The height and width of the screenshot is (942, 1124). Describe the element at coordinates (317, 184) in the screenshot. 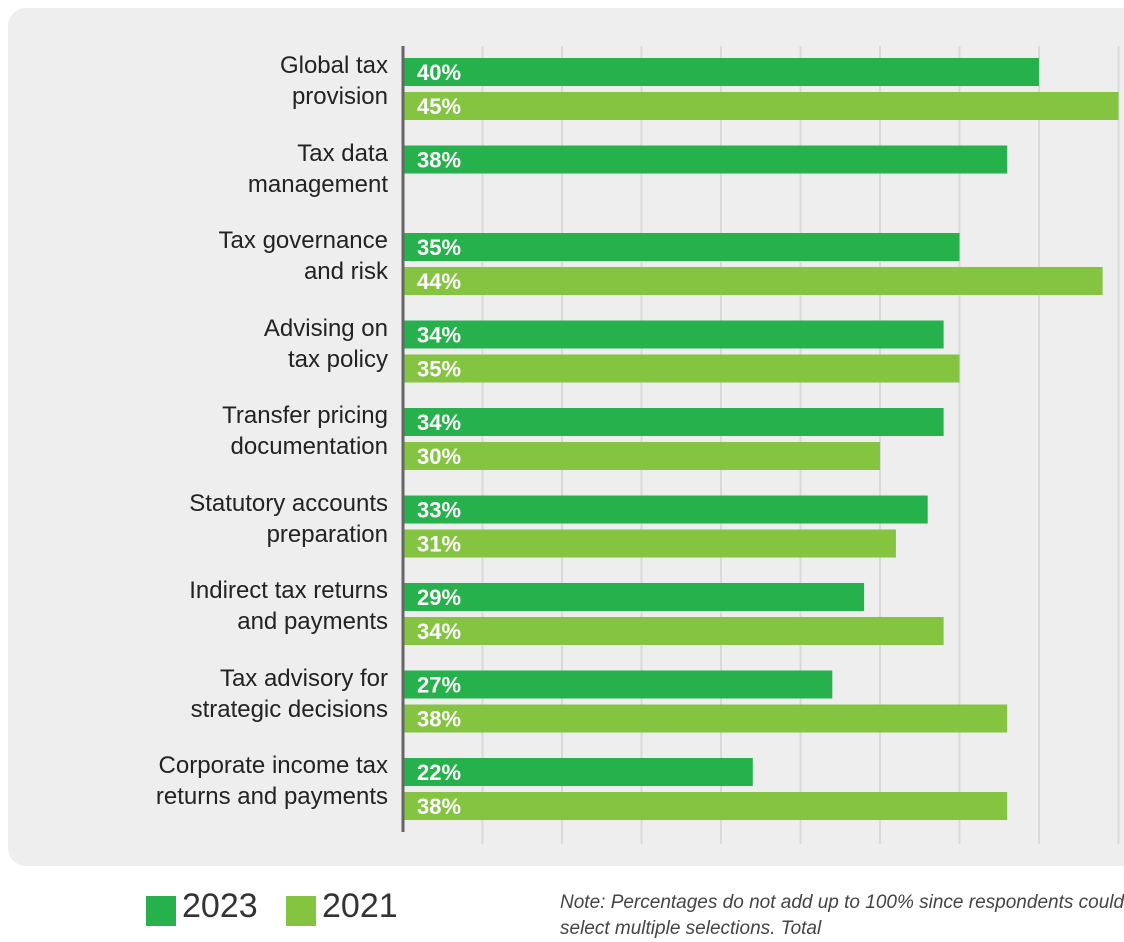

I see `category-label-line: management` at that location.